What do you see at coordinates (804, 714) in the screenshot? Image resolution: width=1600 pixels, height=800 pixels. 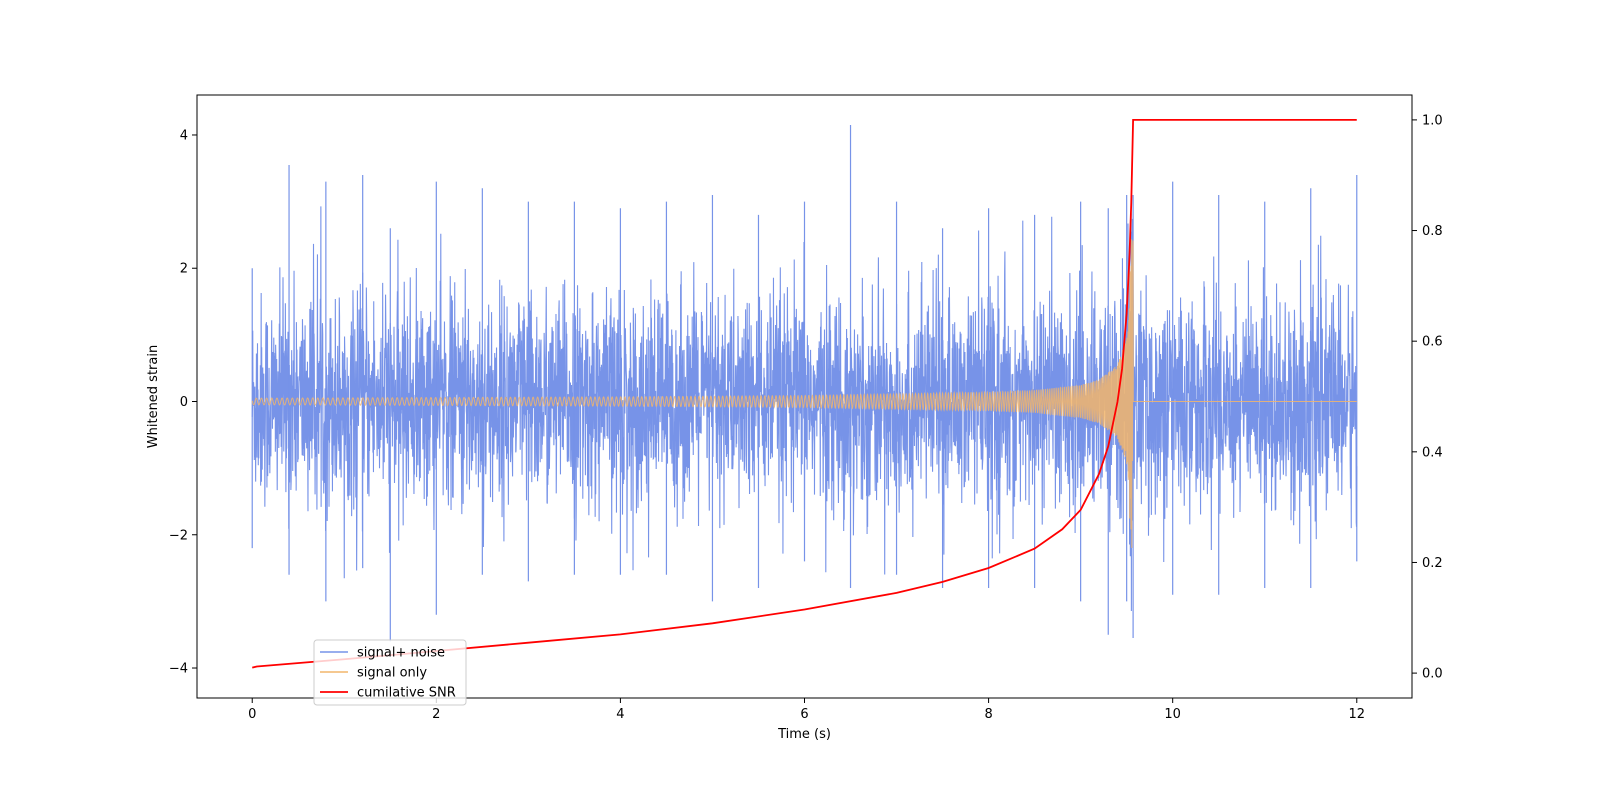 I see `x-tick-label: 6` at bounding box center [804, 714].